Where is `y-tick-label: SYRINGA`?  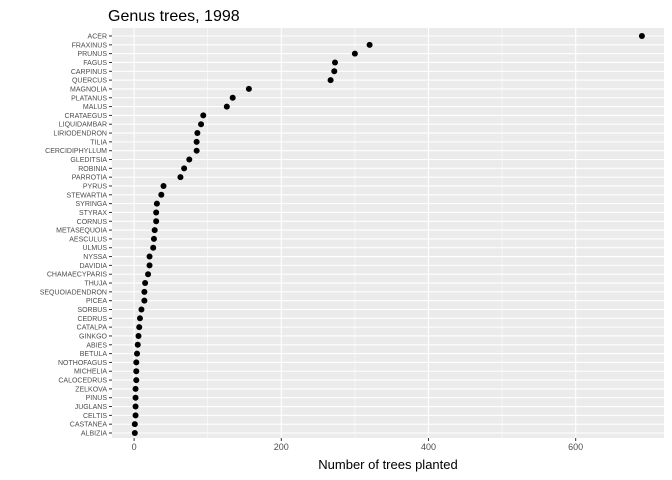 y-tick-label: SYRINGA is located at coordinates (91, 204).